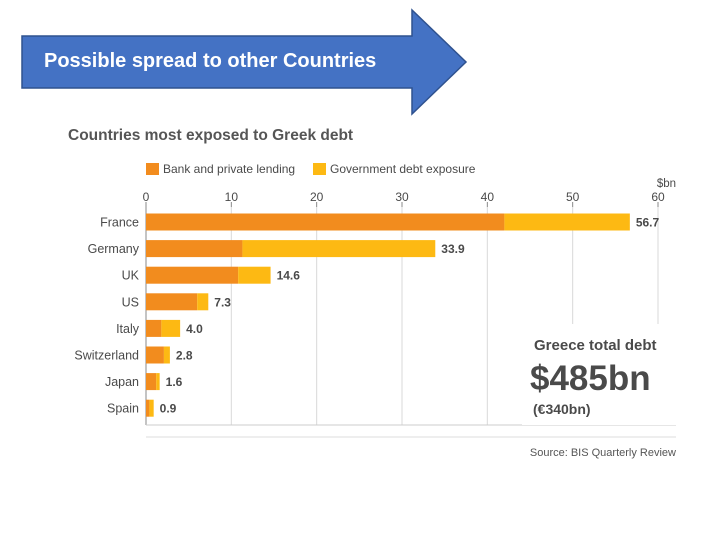 The image size is (728, 546). I want to click on callout-box, so click(601, 374).